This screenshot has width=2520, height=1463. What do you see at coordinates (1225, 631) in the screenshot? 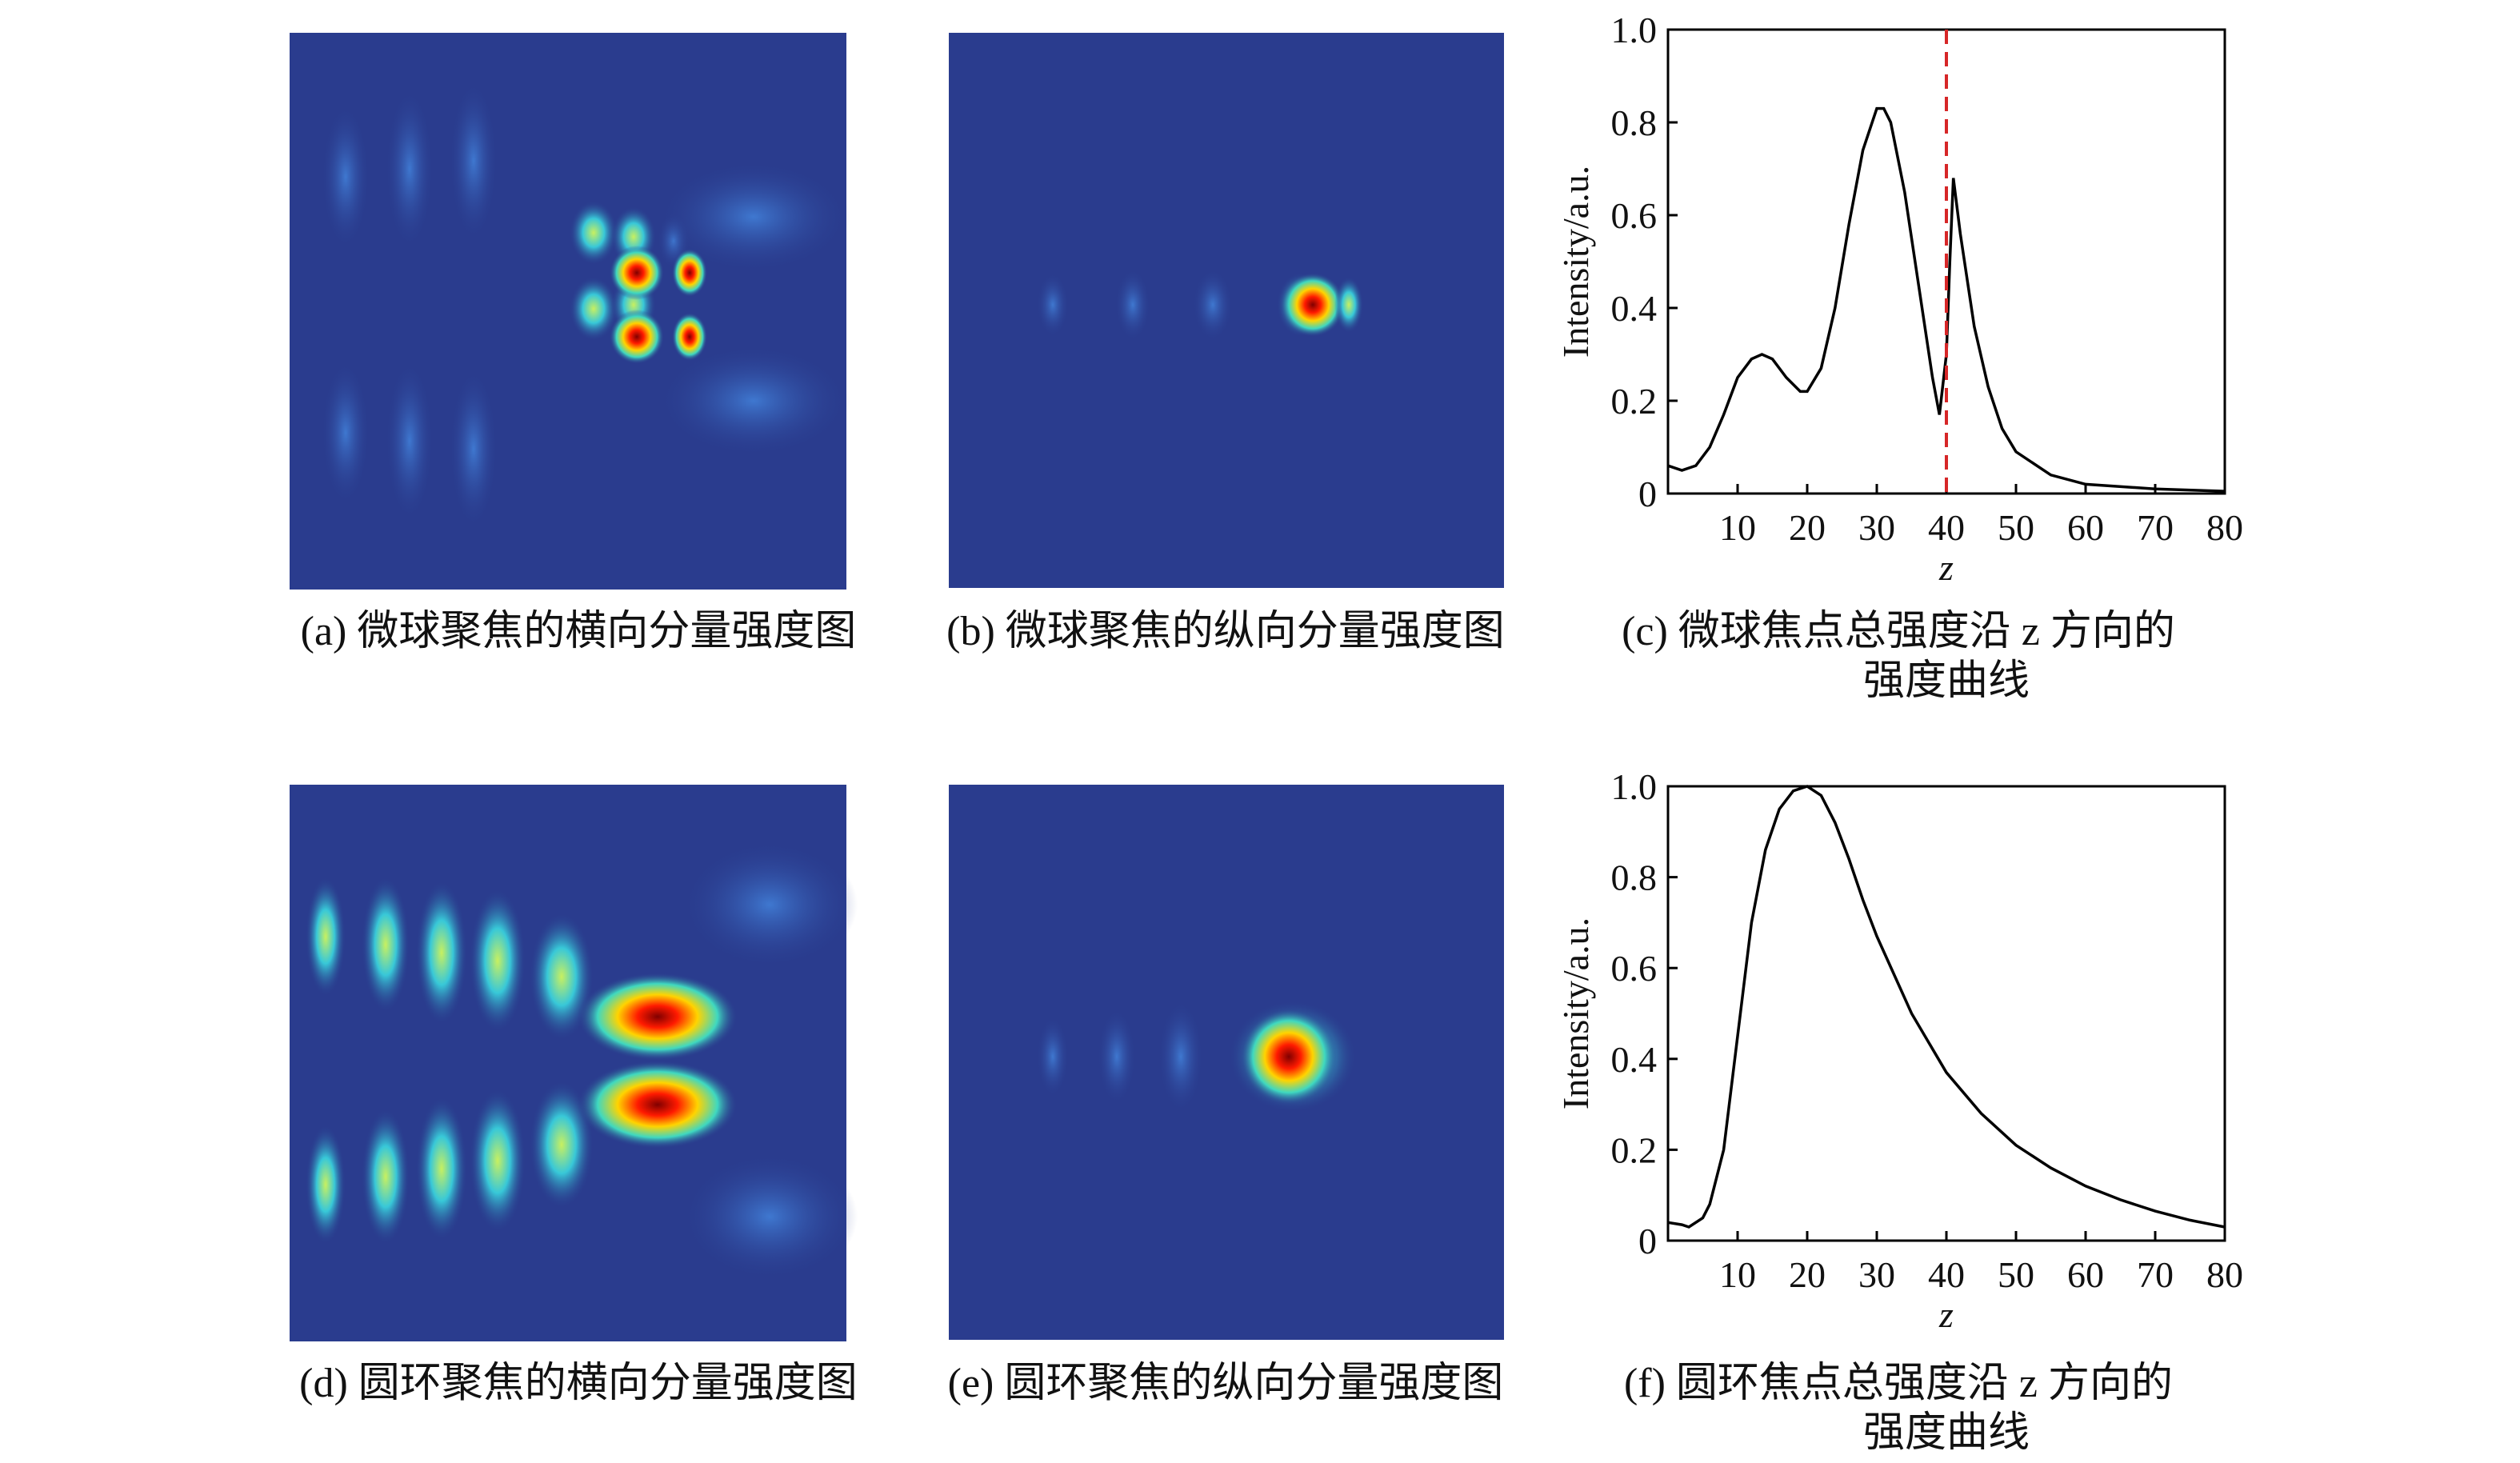
I see `caption: (b) 微球聚焦的纵向分量强度图` at bounding box center [1225, 631].